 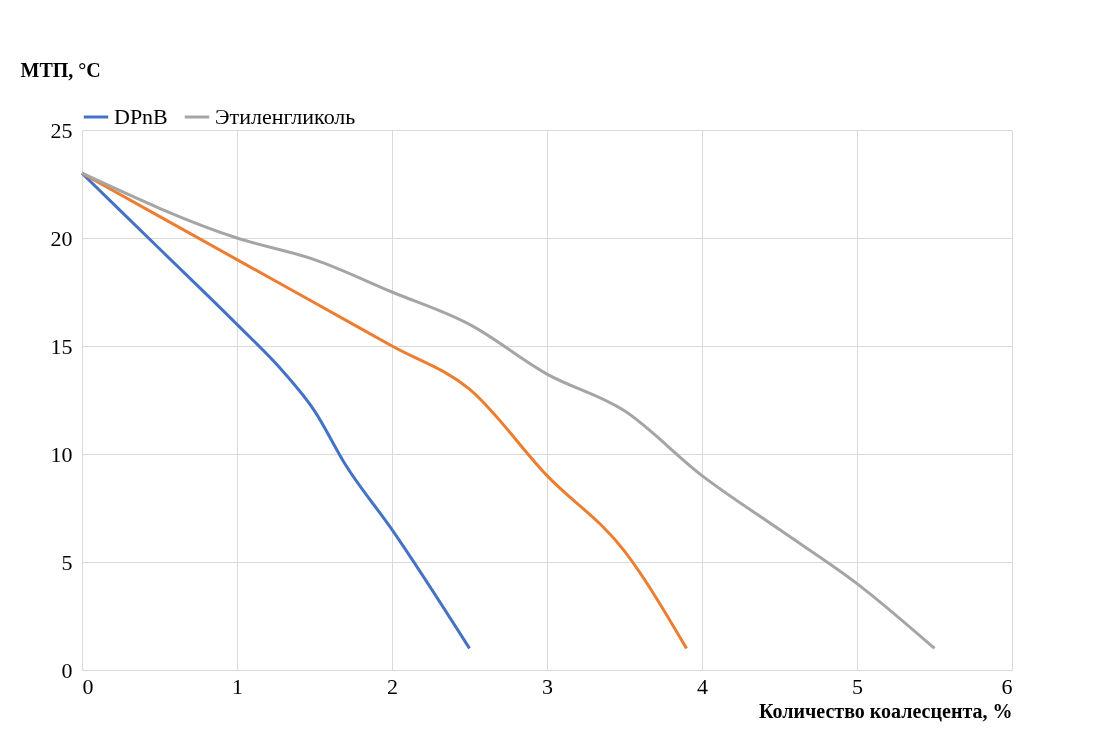 I want to click on y-tick-label: 10, so click(x=61, y=454).